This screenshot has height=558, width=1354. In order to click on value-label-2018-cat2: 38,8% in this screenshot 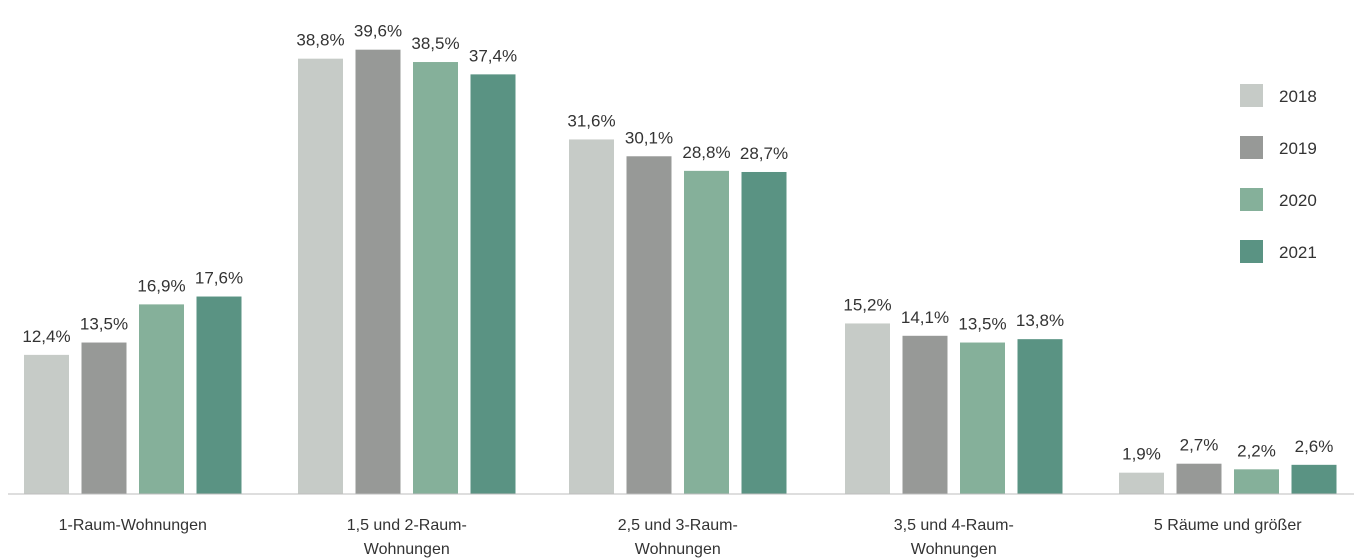, I will do `click(320, 40)`.